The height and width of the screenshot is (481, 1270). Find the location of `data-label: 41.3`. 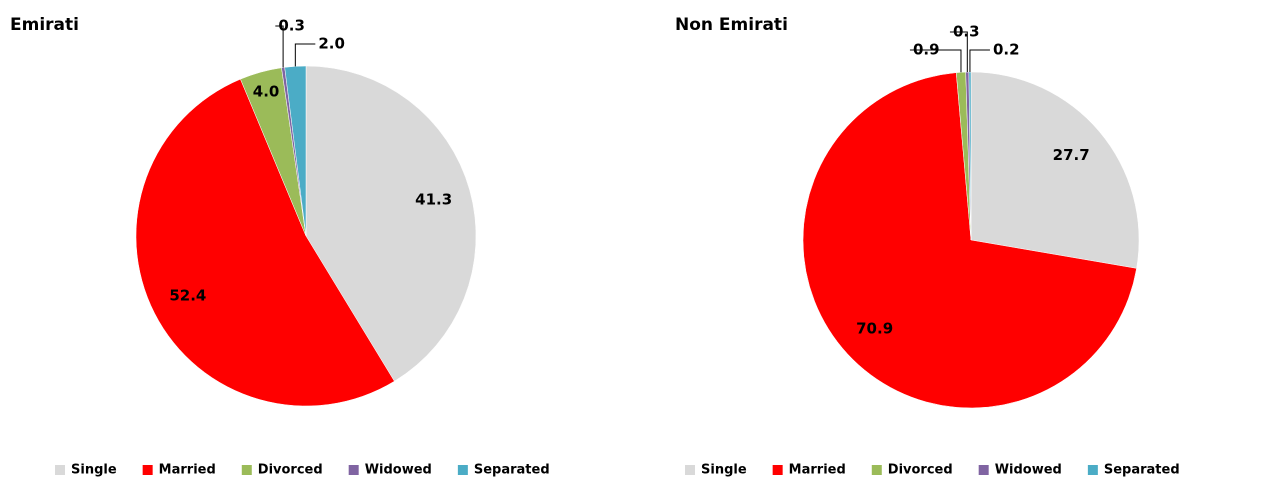

data-label: 41.3 is located at coordinates (433, 200).